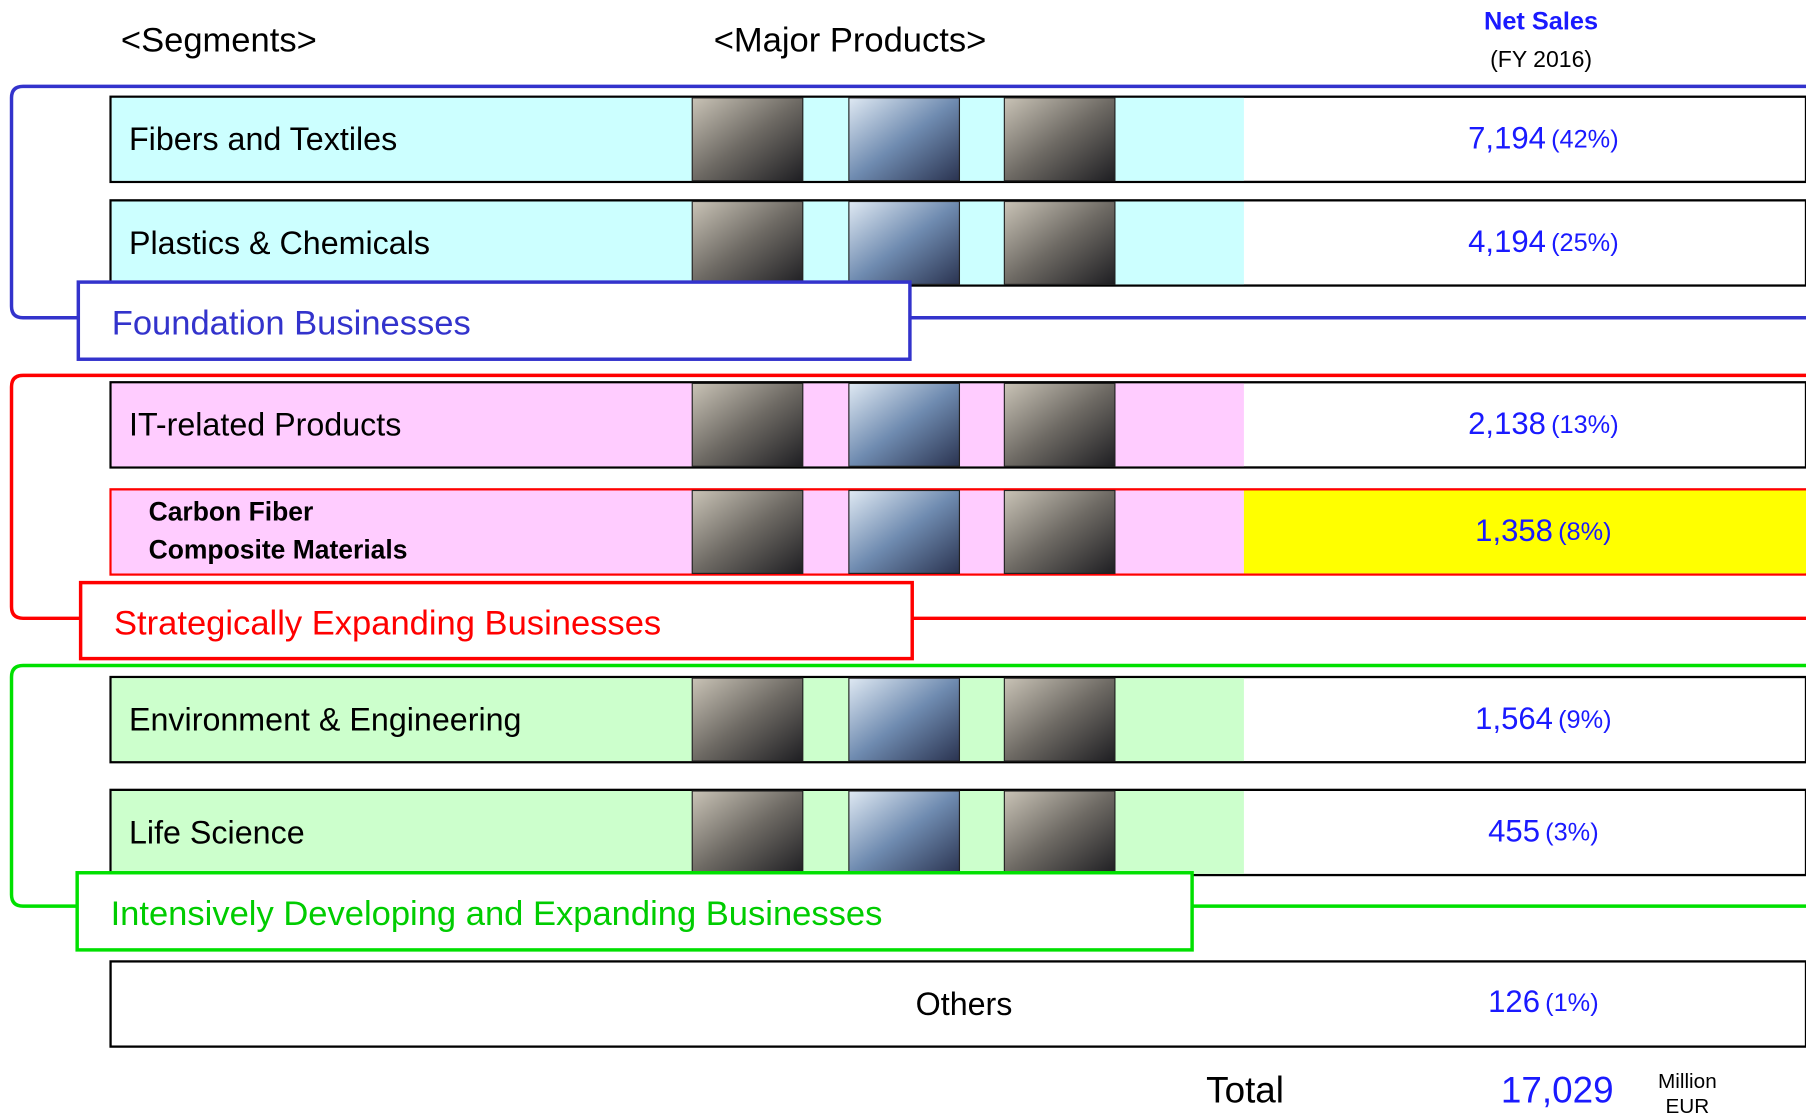 Image resolution: width=1806 pixels, height=1118 pixels. Describe the element at coordinates (1584, 719) in the screenshot. I see `sales-share: (9%)` at that location.